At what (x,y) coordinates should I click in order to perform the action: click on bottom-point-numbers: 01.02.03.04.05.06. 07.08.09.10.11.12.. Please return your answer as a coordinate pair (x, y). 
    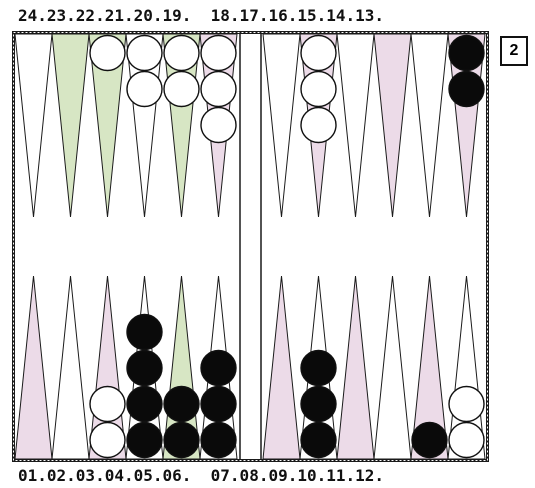
    Looking at the image, I should click on (201, 475).